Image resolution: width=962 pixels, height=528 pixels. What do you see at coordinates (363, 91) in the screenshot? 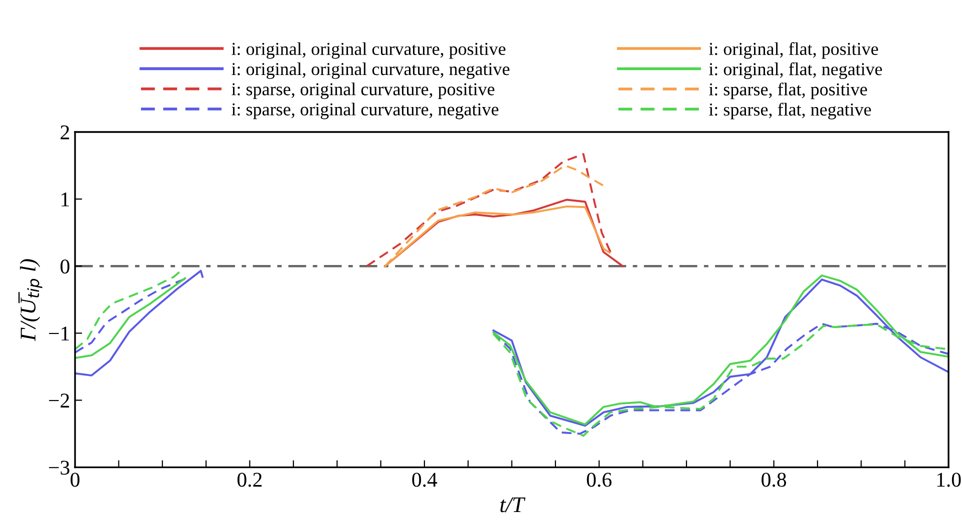
I see `legend-label: i: sparse, original curvature, positive` at bounding box center [363, 91].